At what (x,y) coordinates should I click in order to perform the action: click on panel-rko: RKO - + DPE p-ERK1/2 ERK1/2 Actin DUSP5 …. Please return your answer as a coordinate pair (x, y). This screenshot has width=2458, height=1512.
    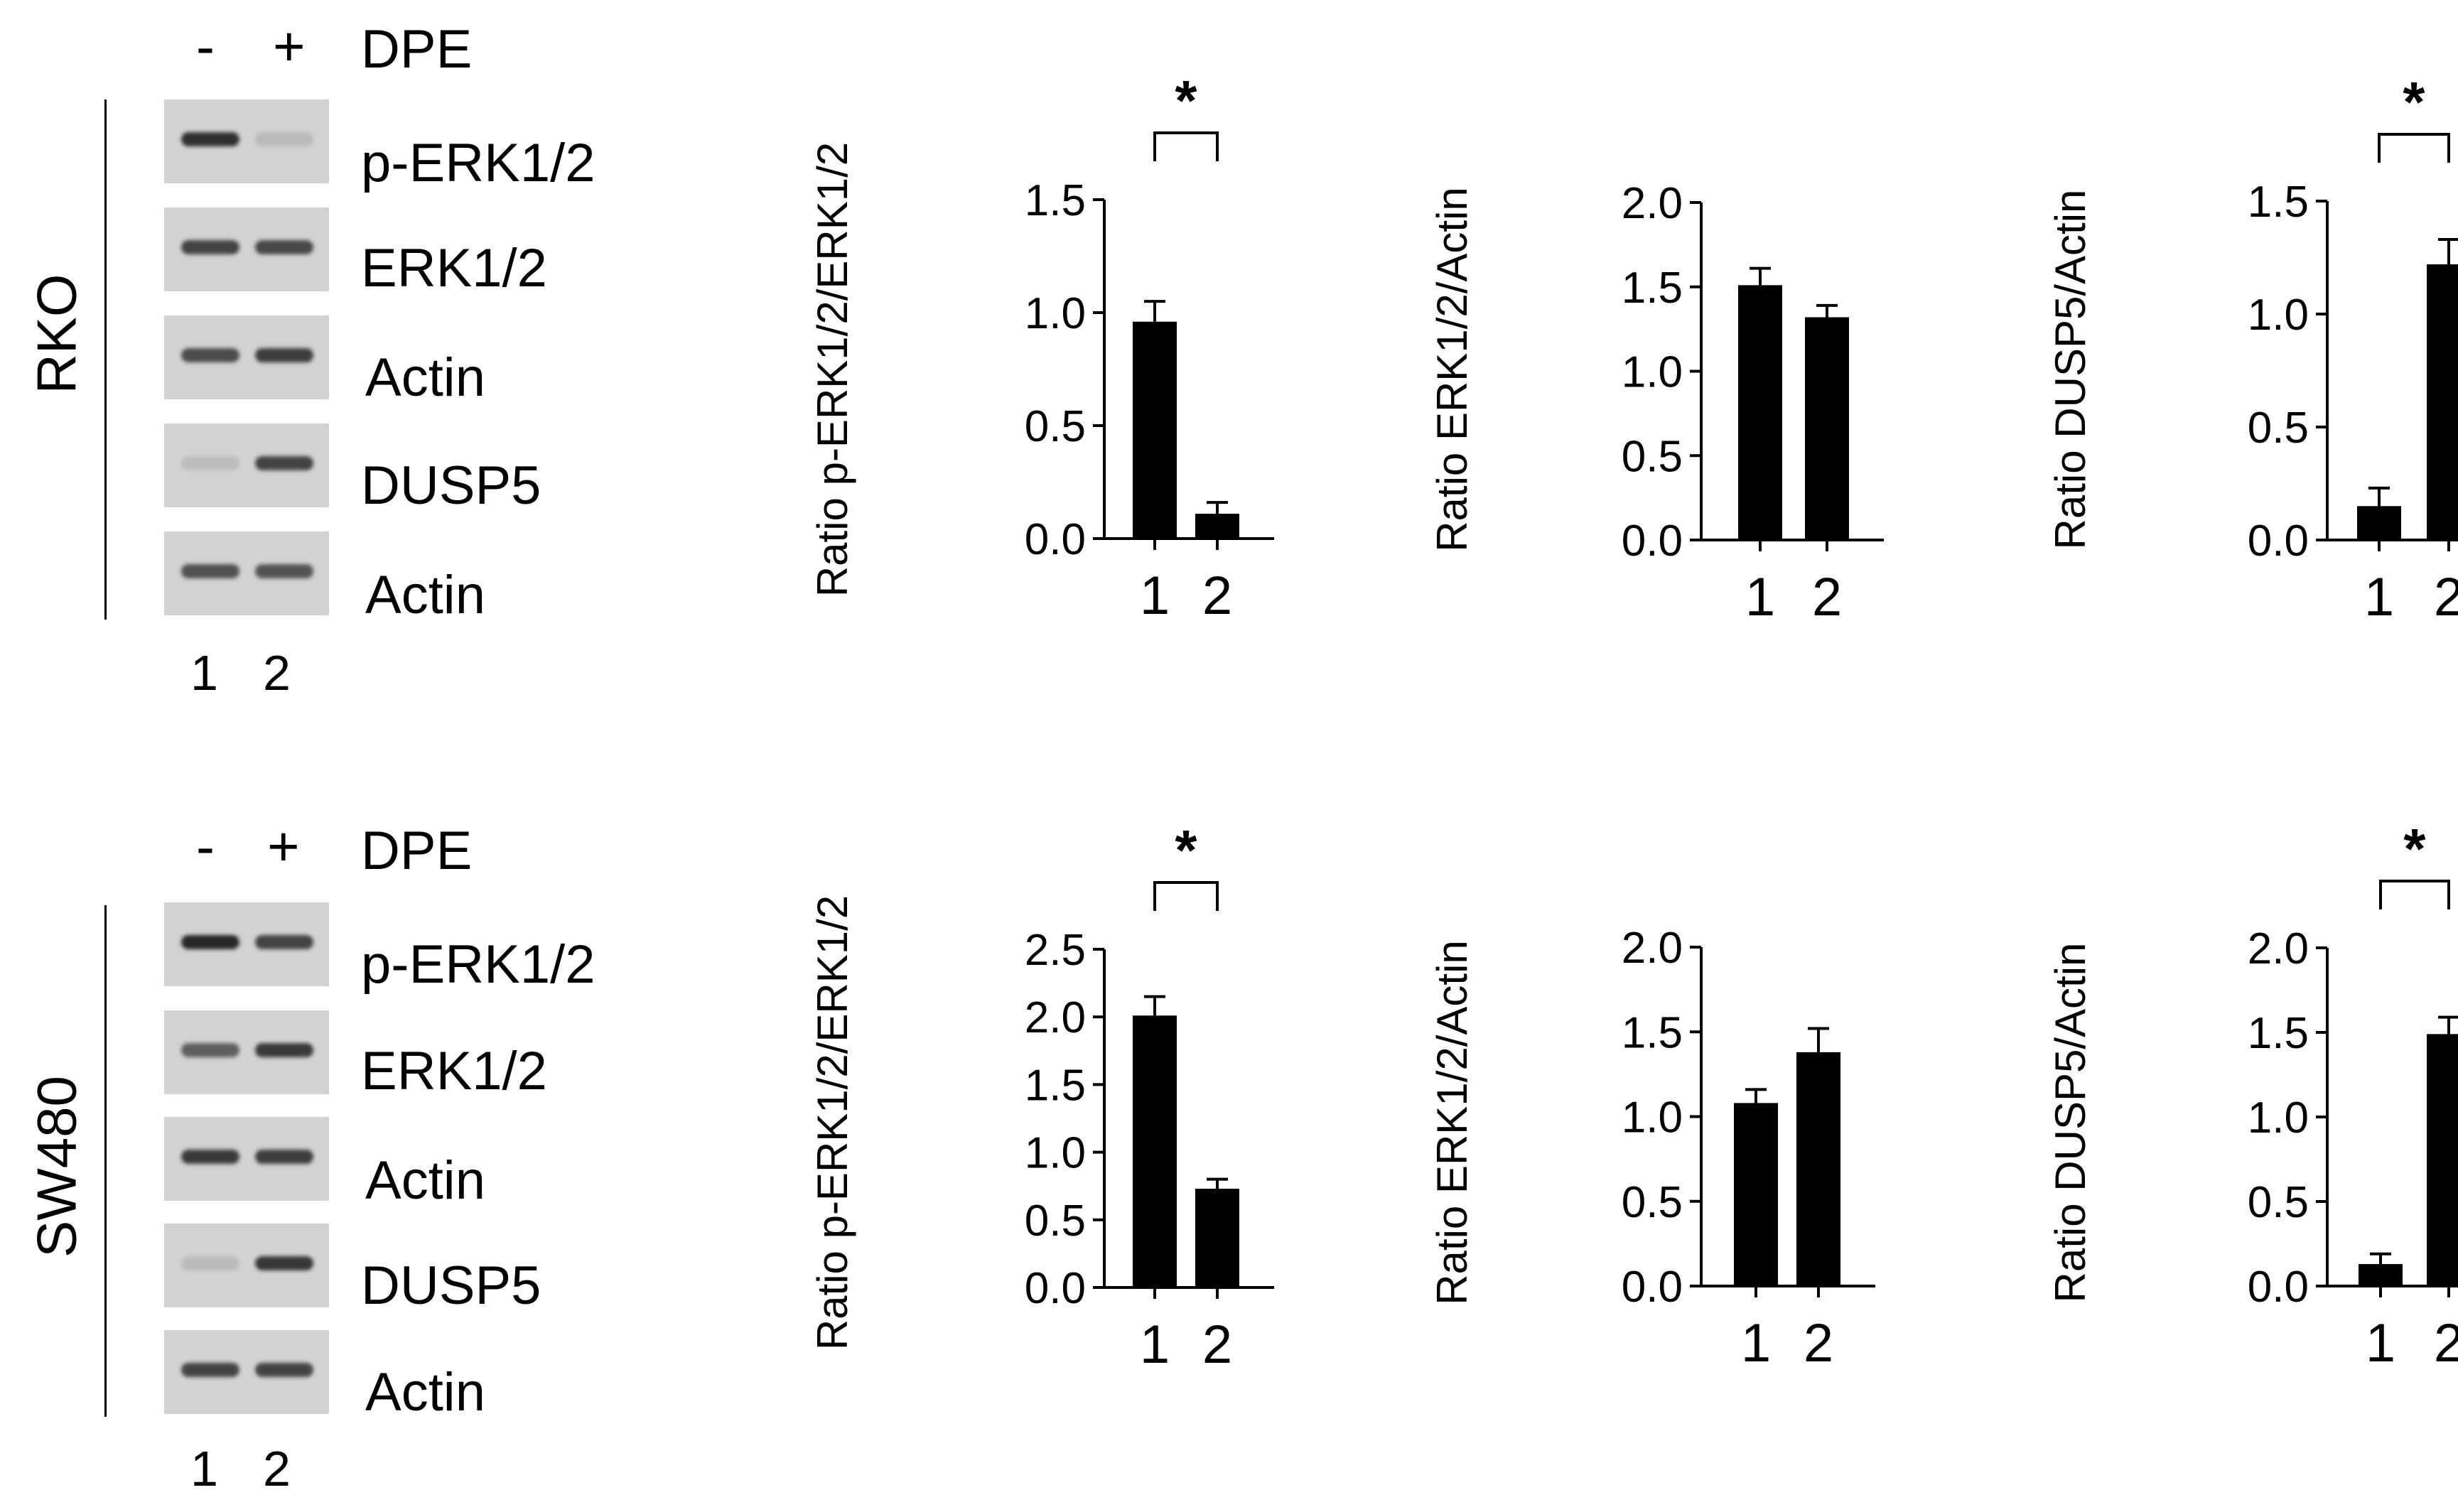
    Looking at the image, I should click on (310, 358).